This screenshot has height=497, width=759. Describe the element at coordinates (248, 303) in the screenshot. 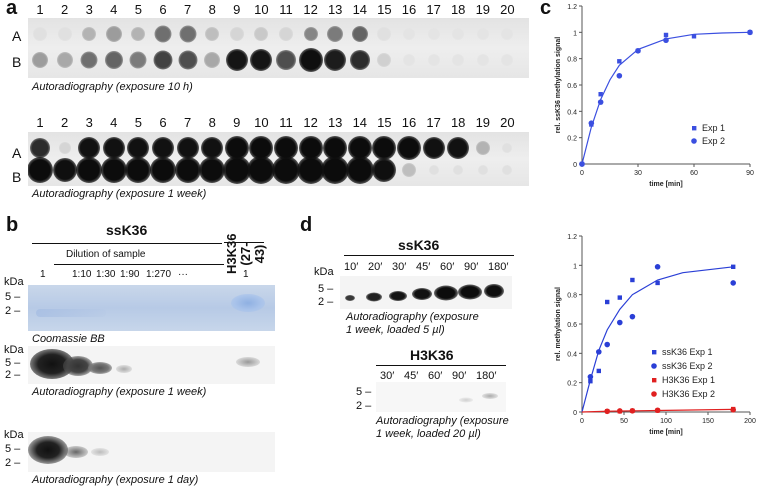

I see `coomassie-band-control` at that location.